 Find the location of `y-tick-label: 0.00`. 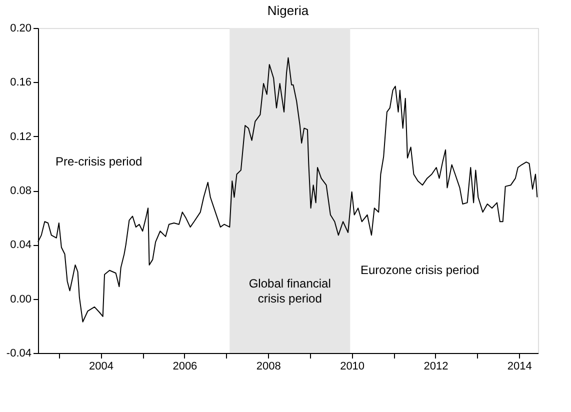

y-tick-label: 0.00 is located at coordinates (21, 299).